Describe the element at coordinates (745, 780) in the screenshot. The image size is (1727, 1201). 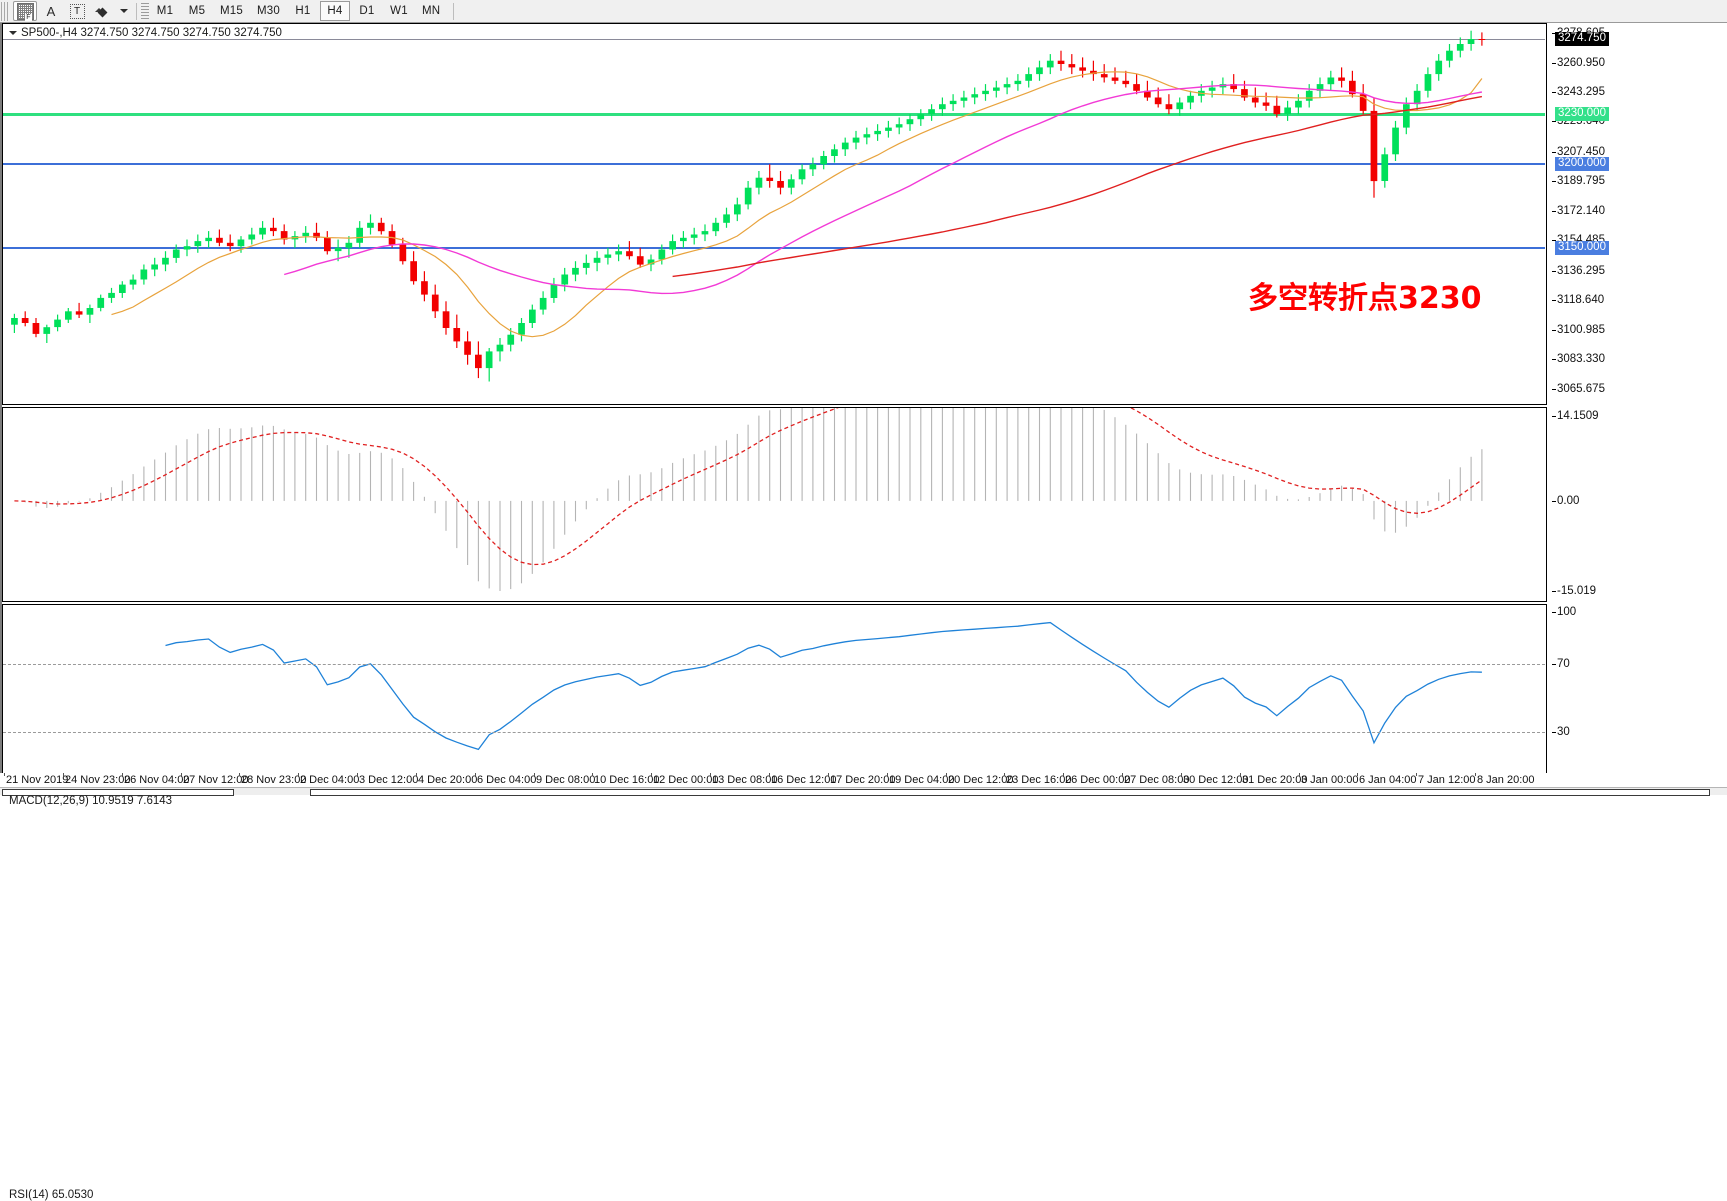
I see `time-axis-label: 13 Dec 08:00` at that location.